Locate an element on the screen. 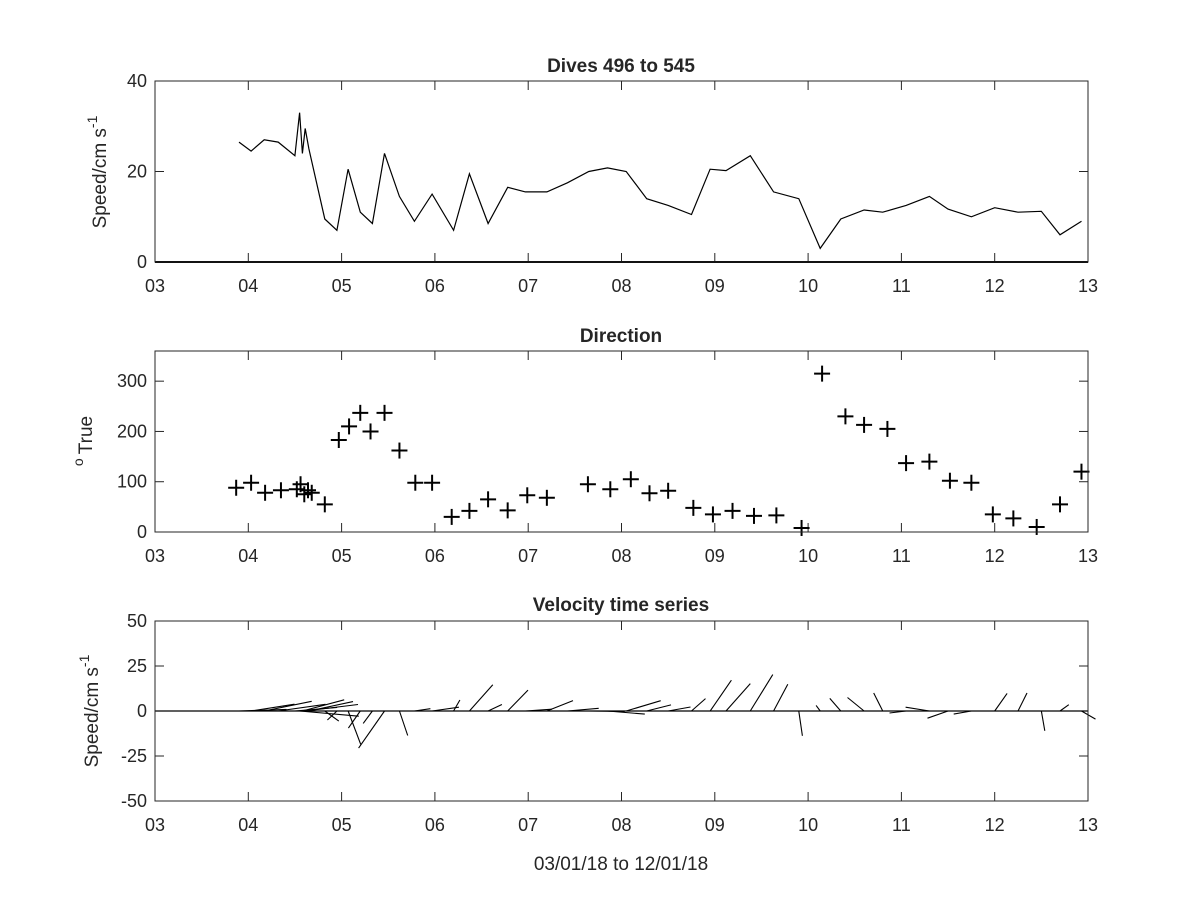  speed-series-line is located at coordinates (660, 181).